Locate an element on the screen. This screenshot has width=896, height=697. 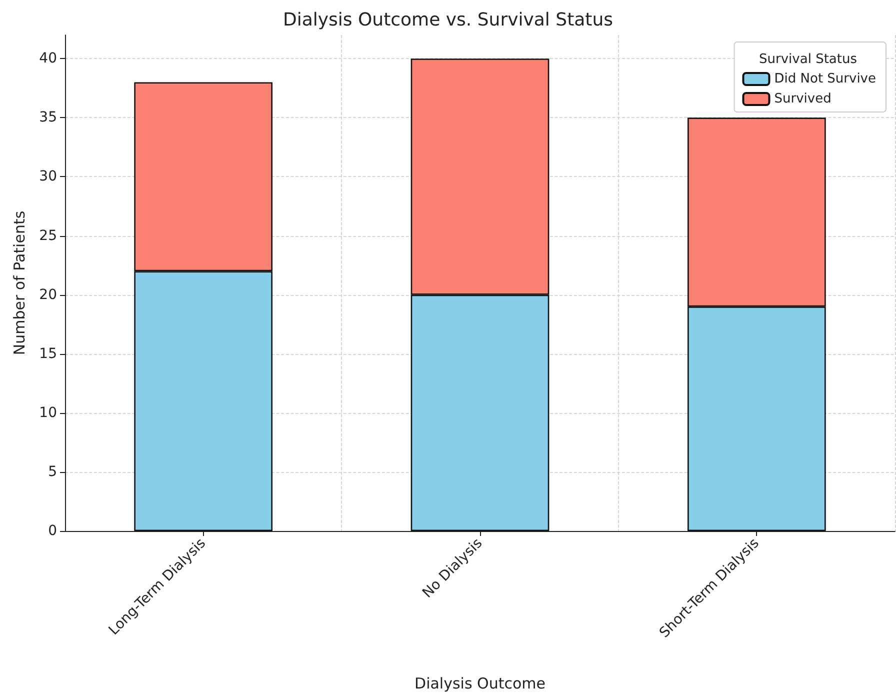
legend-label: Survived is located at coordinates (803, 99).